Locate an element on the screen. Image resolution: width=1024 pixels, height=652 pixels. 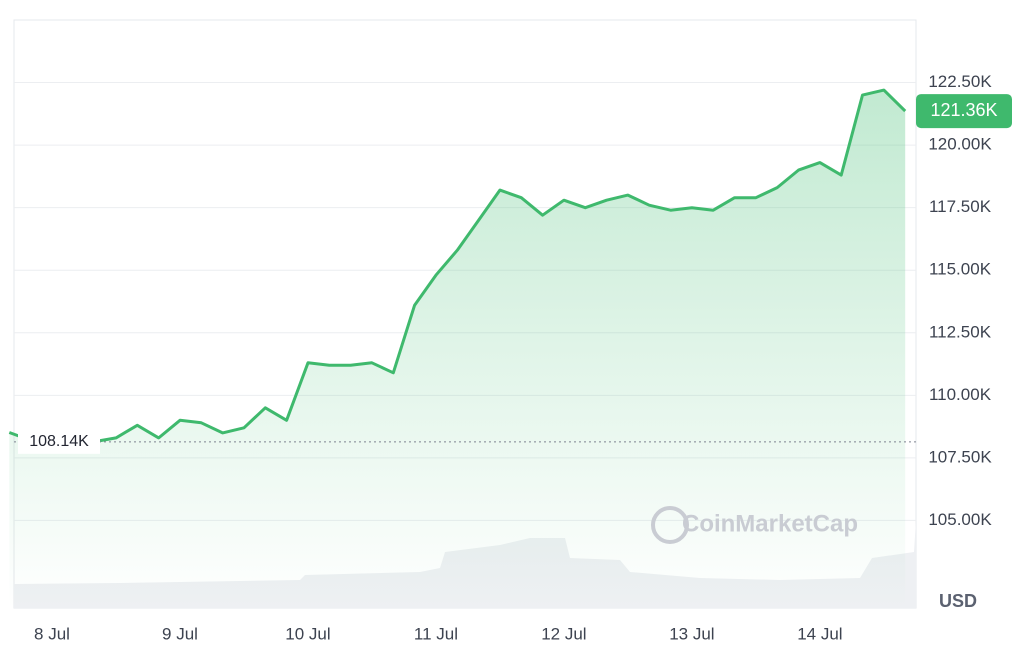
reference-label-bg is located at coordinates (59, 441).